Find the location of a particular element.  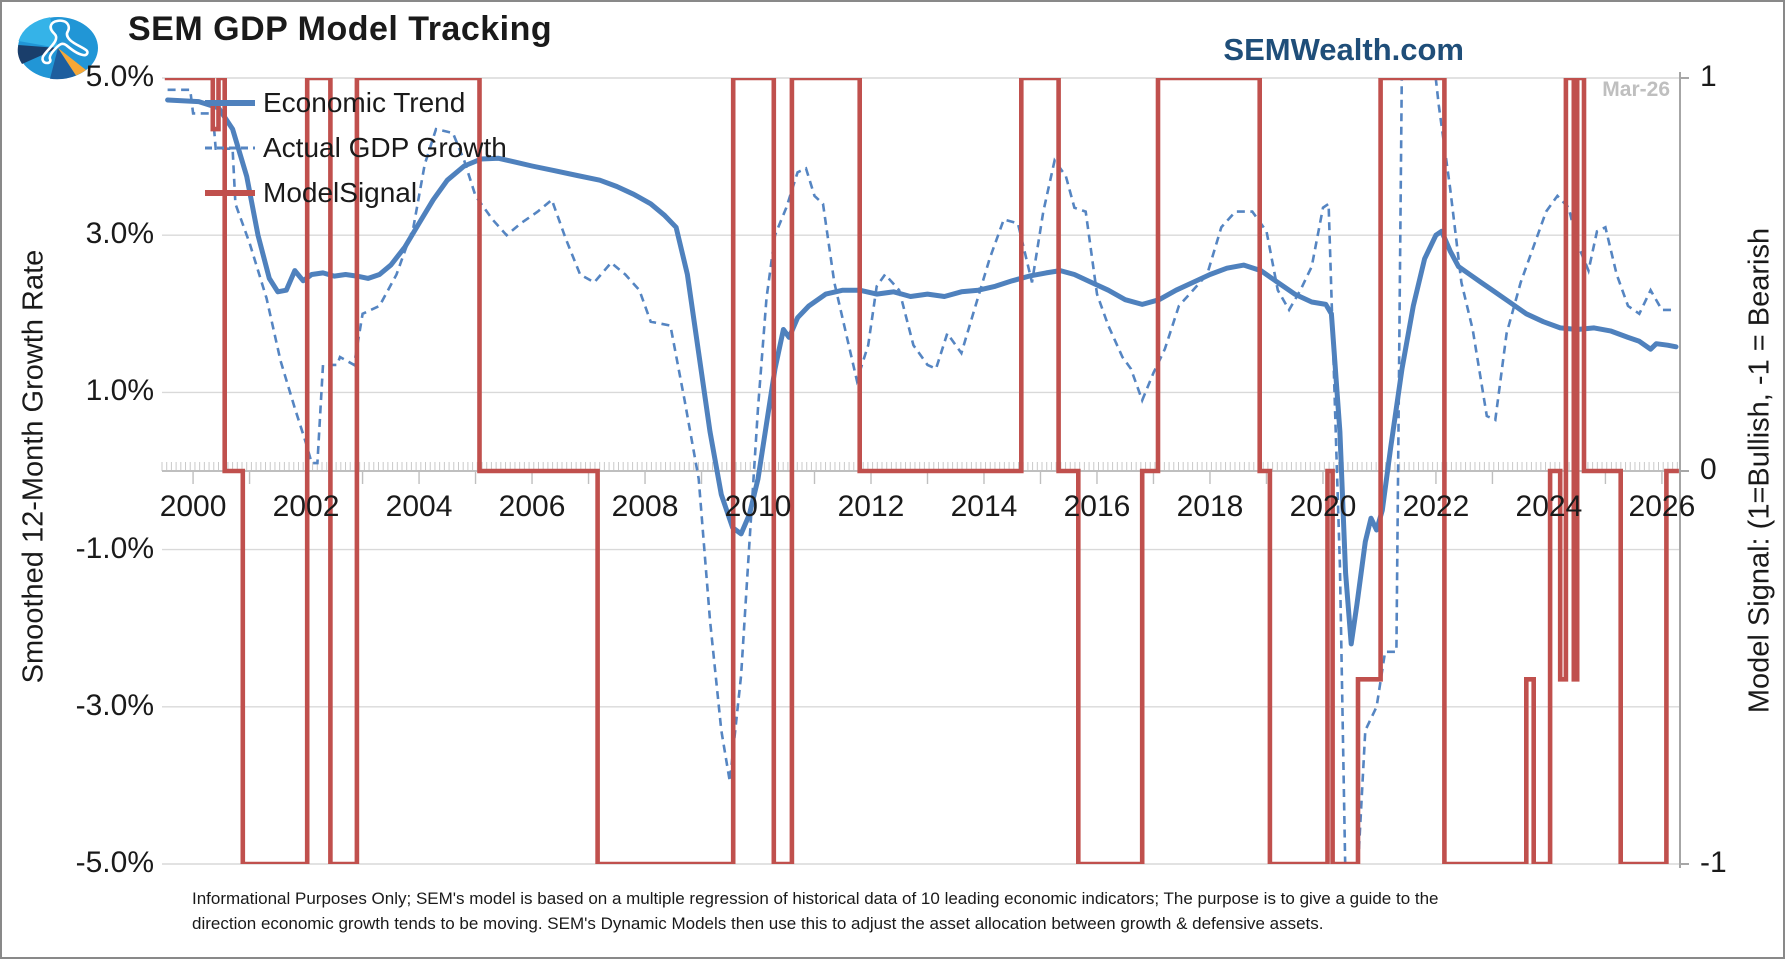

sem-logo-icon is located at coordinates (57, 48).